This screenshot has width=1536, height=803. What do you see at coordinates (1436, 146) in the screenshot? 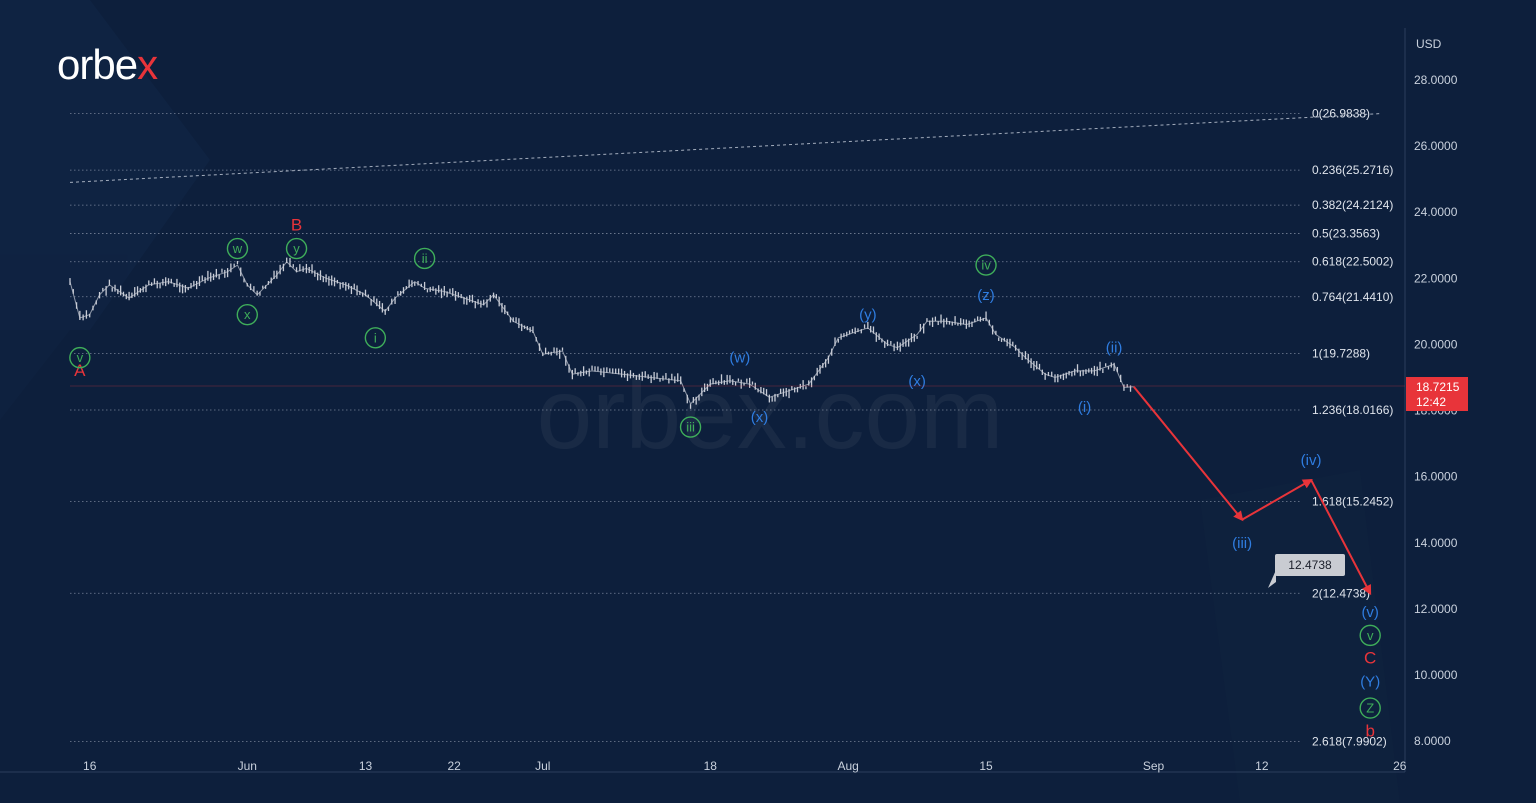
I see `price-tick-label: 26.0000` at bounding box center [1436, 146].